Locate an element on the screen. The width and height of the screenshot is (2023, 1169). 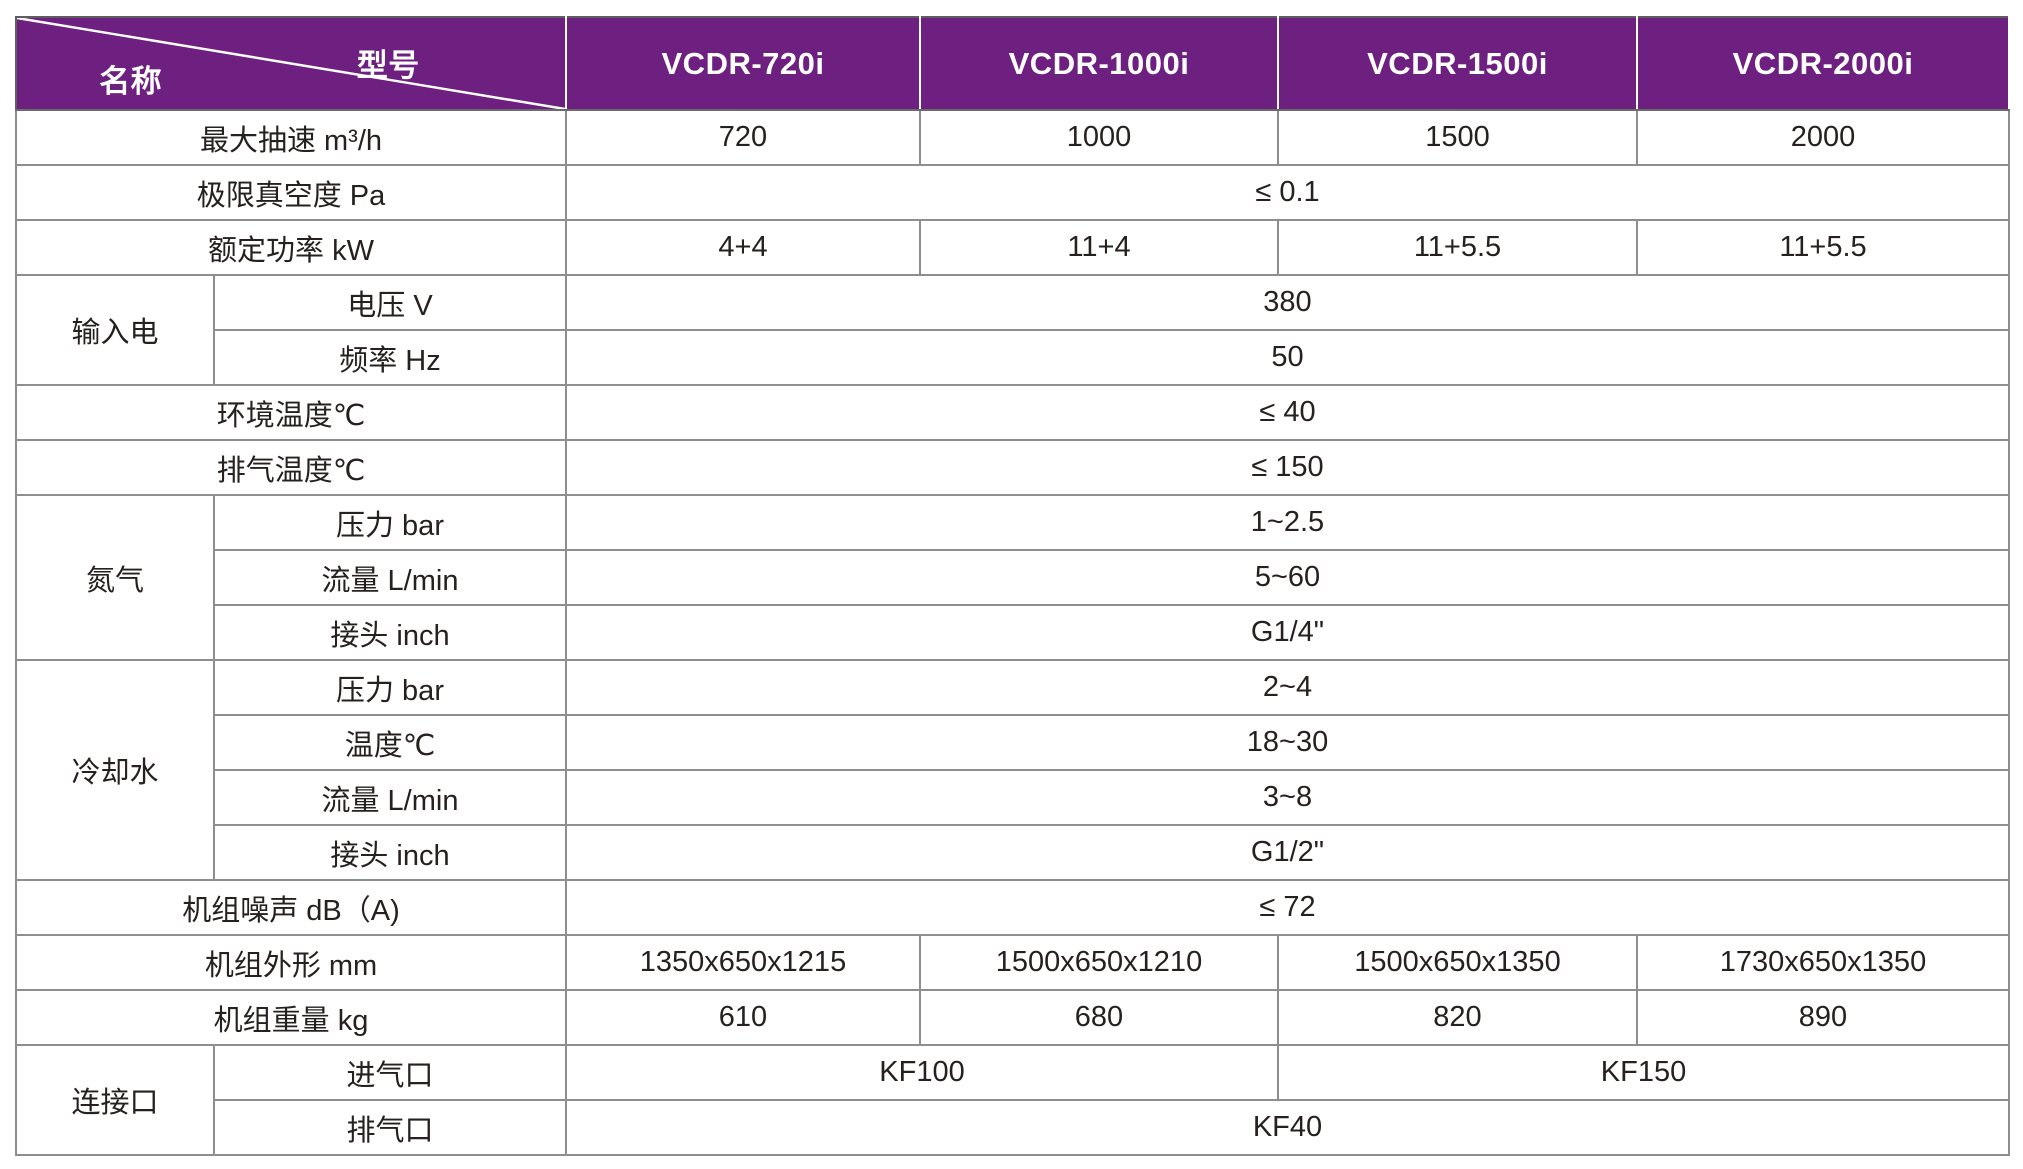
merged-value-cell: G1/4" is located at coordinates (1287, 632).